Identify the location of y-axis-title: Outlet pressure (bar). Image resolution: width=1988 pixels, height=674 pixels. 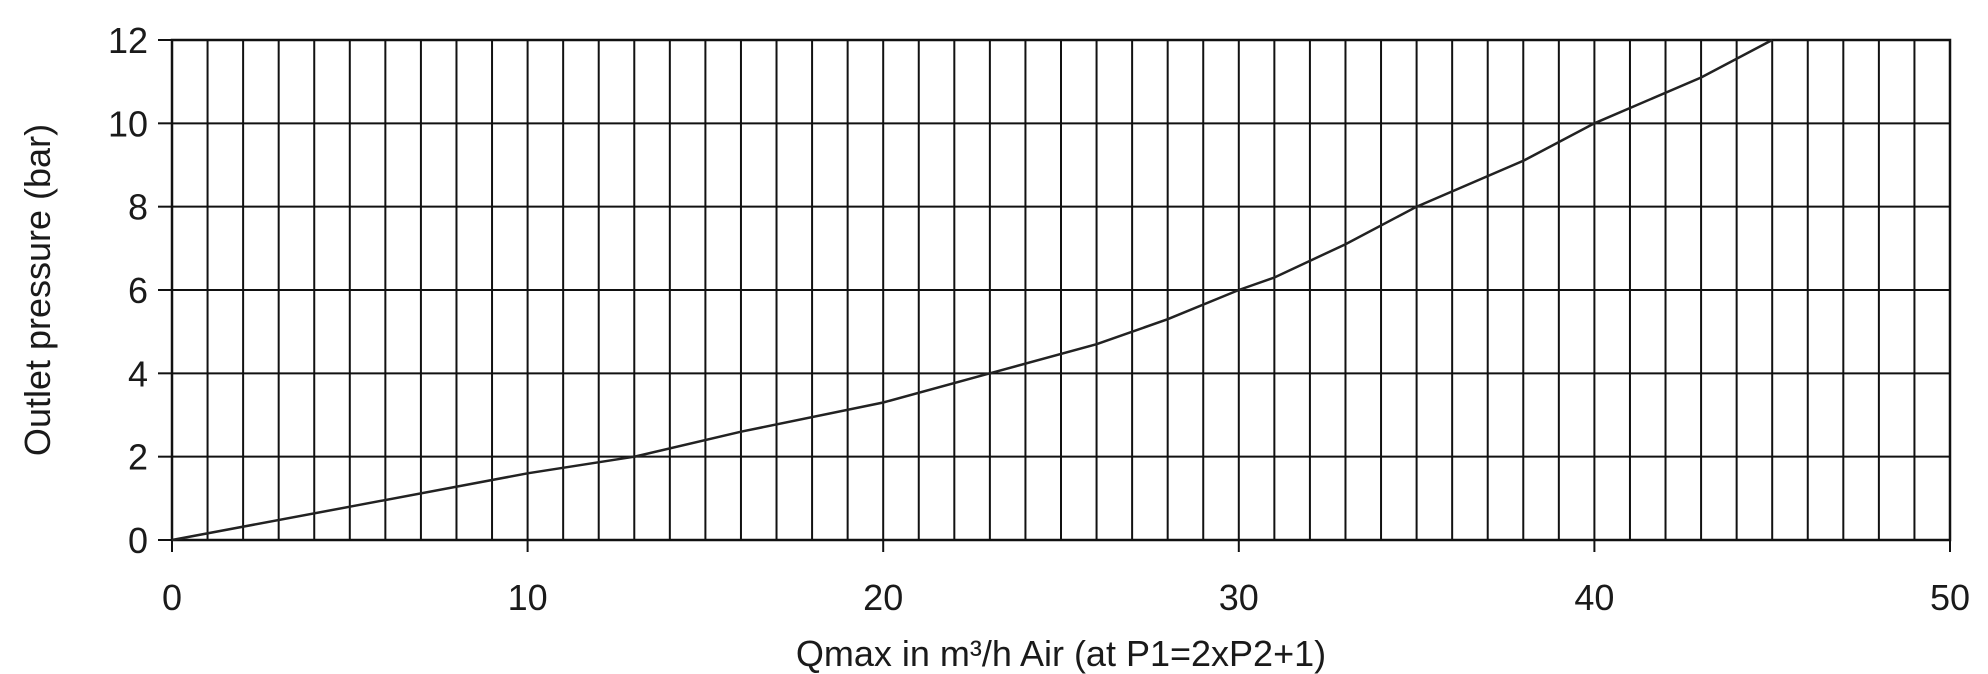
(37, 290).